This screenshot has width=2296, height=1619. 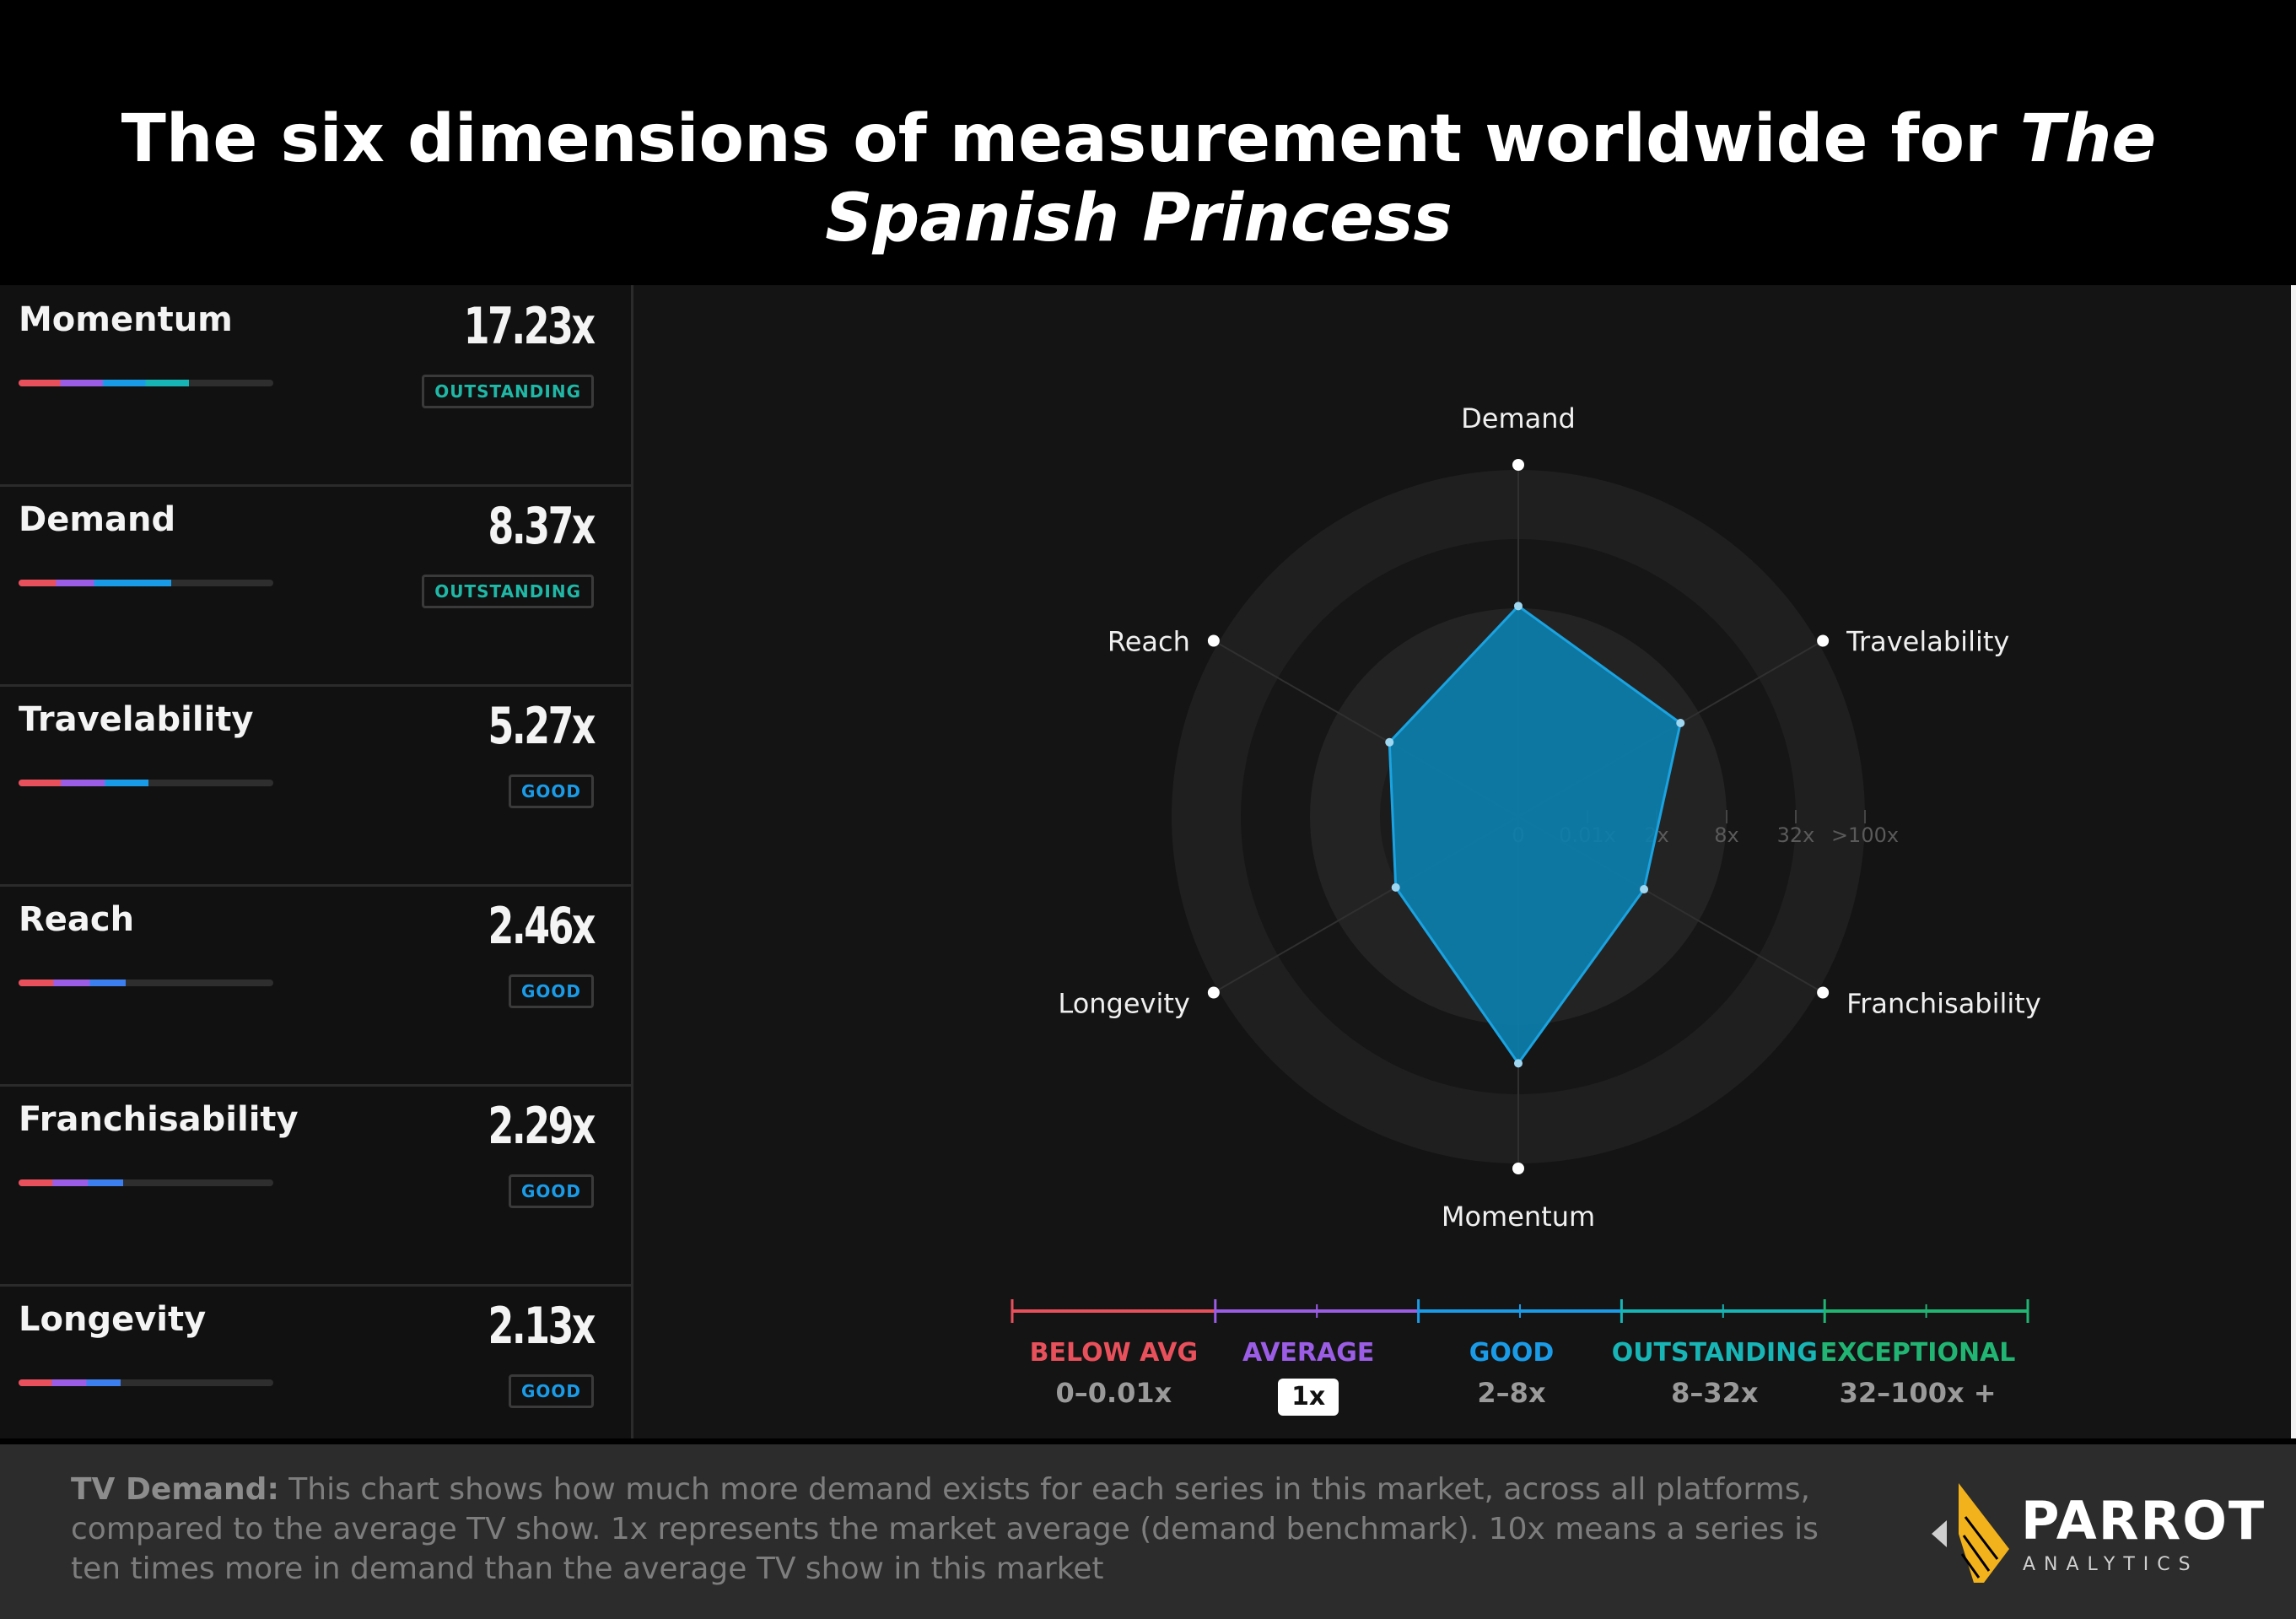 I want to click on radar-axis-label-momentum: Momentum, so click(x=1518, y=1217).